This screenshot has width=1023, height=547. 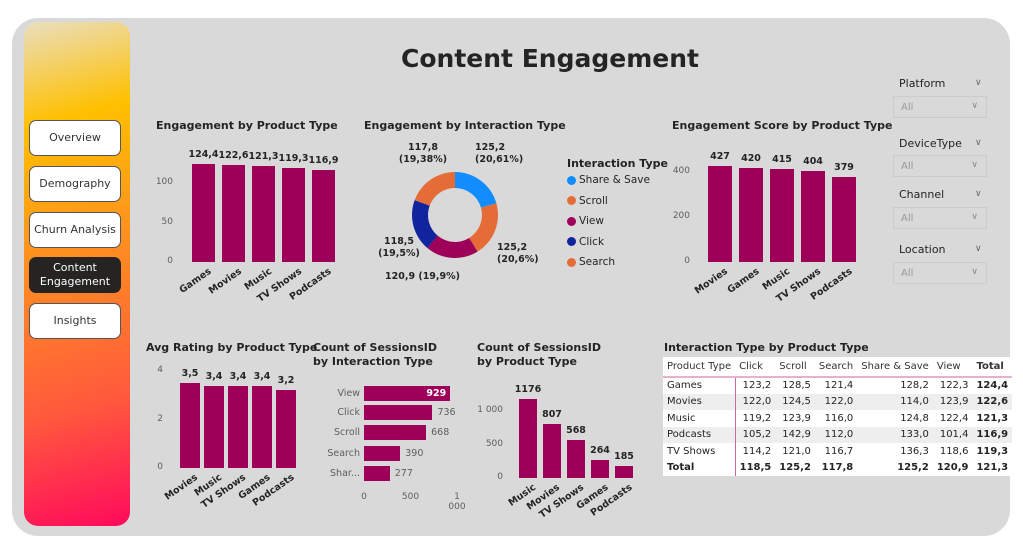 I want to click on chart-title: Engagement by Interaction Type, so click(x=465, y=125).